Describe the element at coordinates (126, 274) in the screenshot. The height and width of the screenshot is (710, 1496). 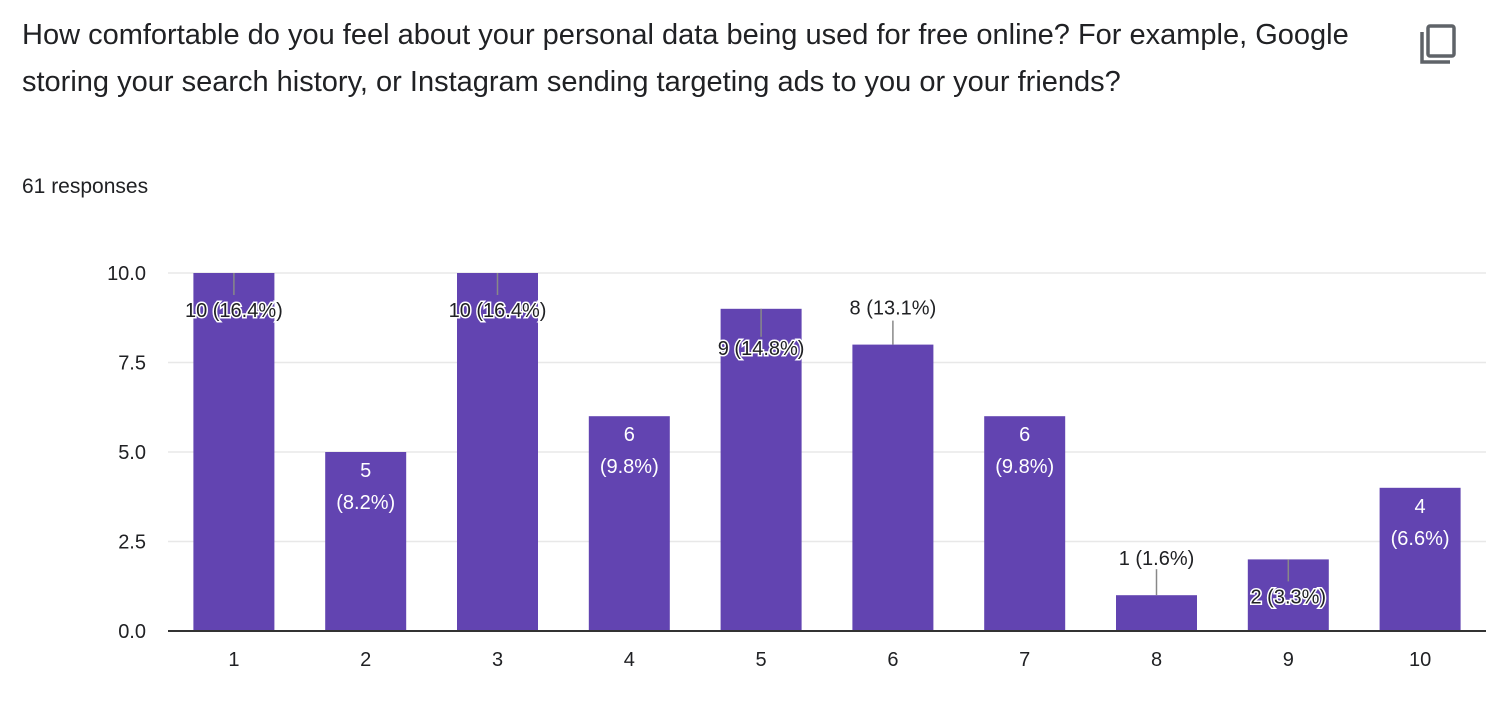
I see `y-tick-label: 10.0` at that location.